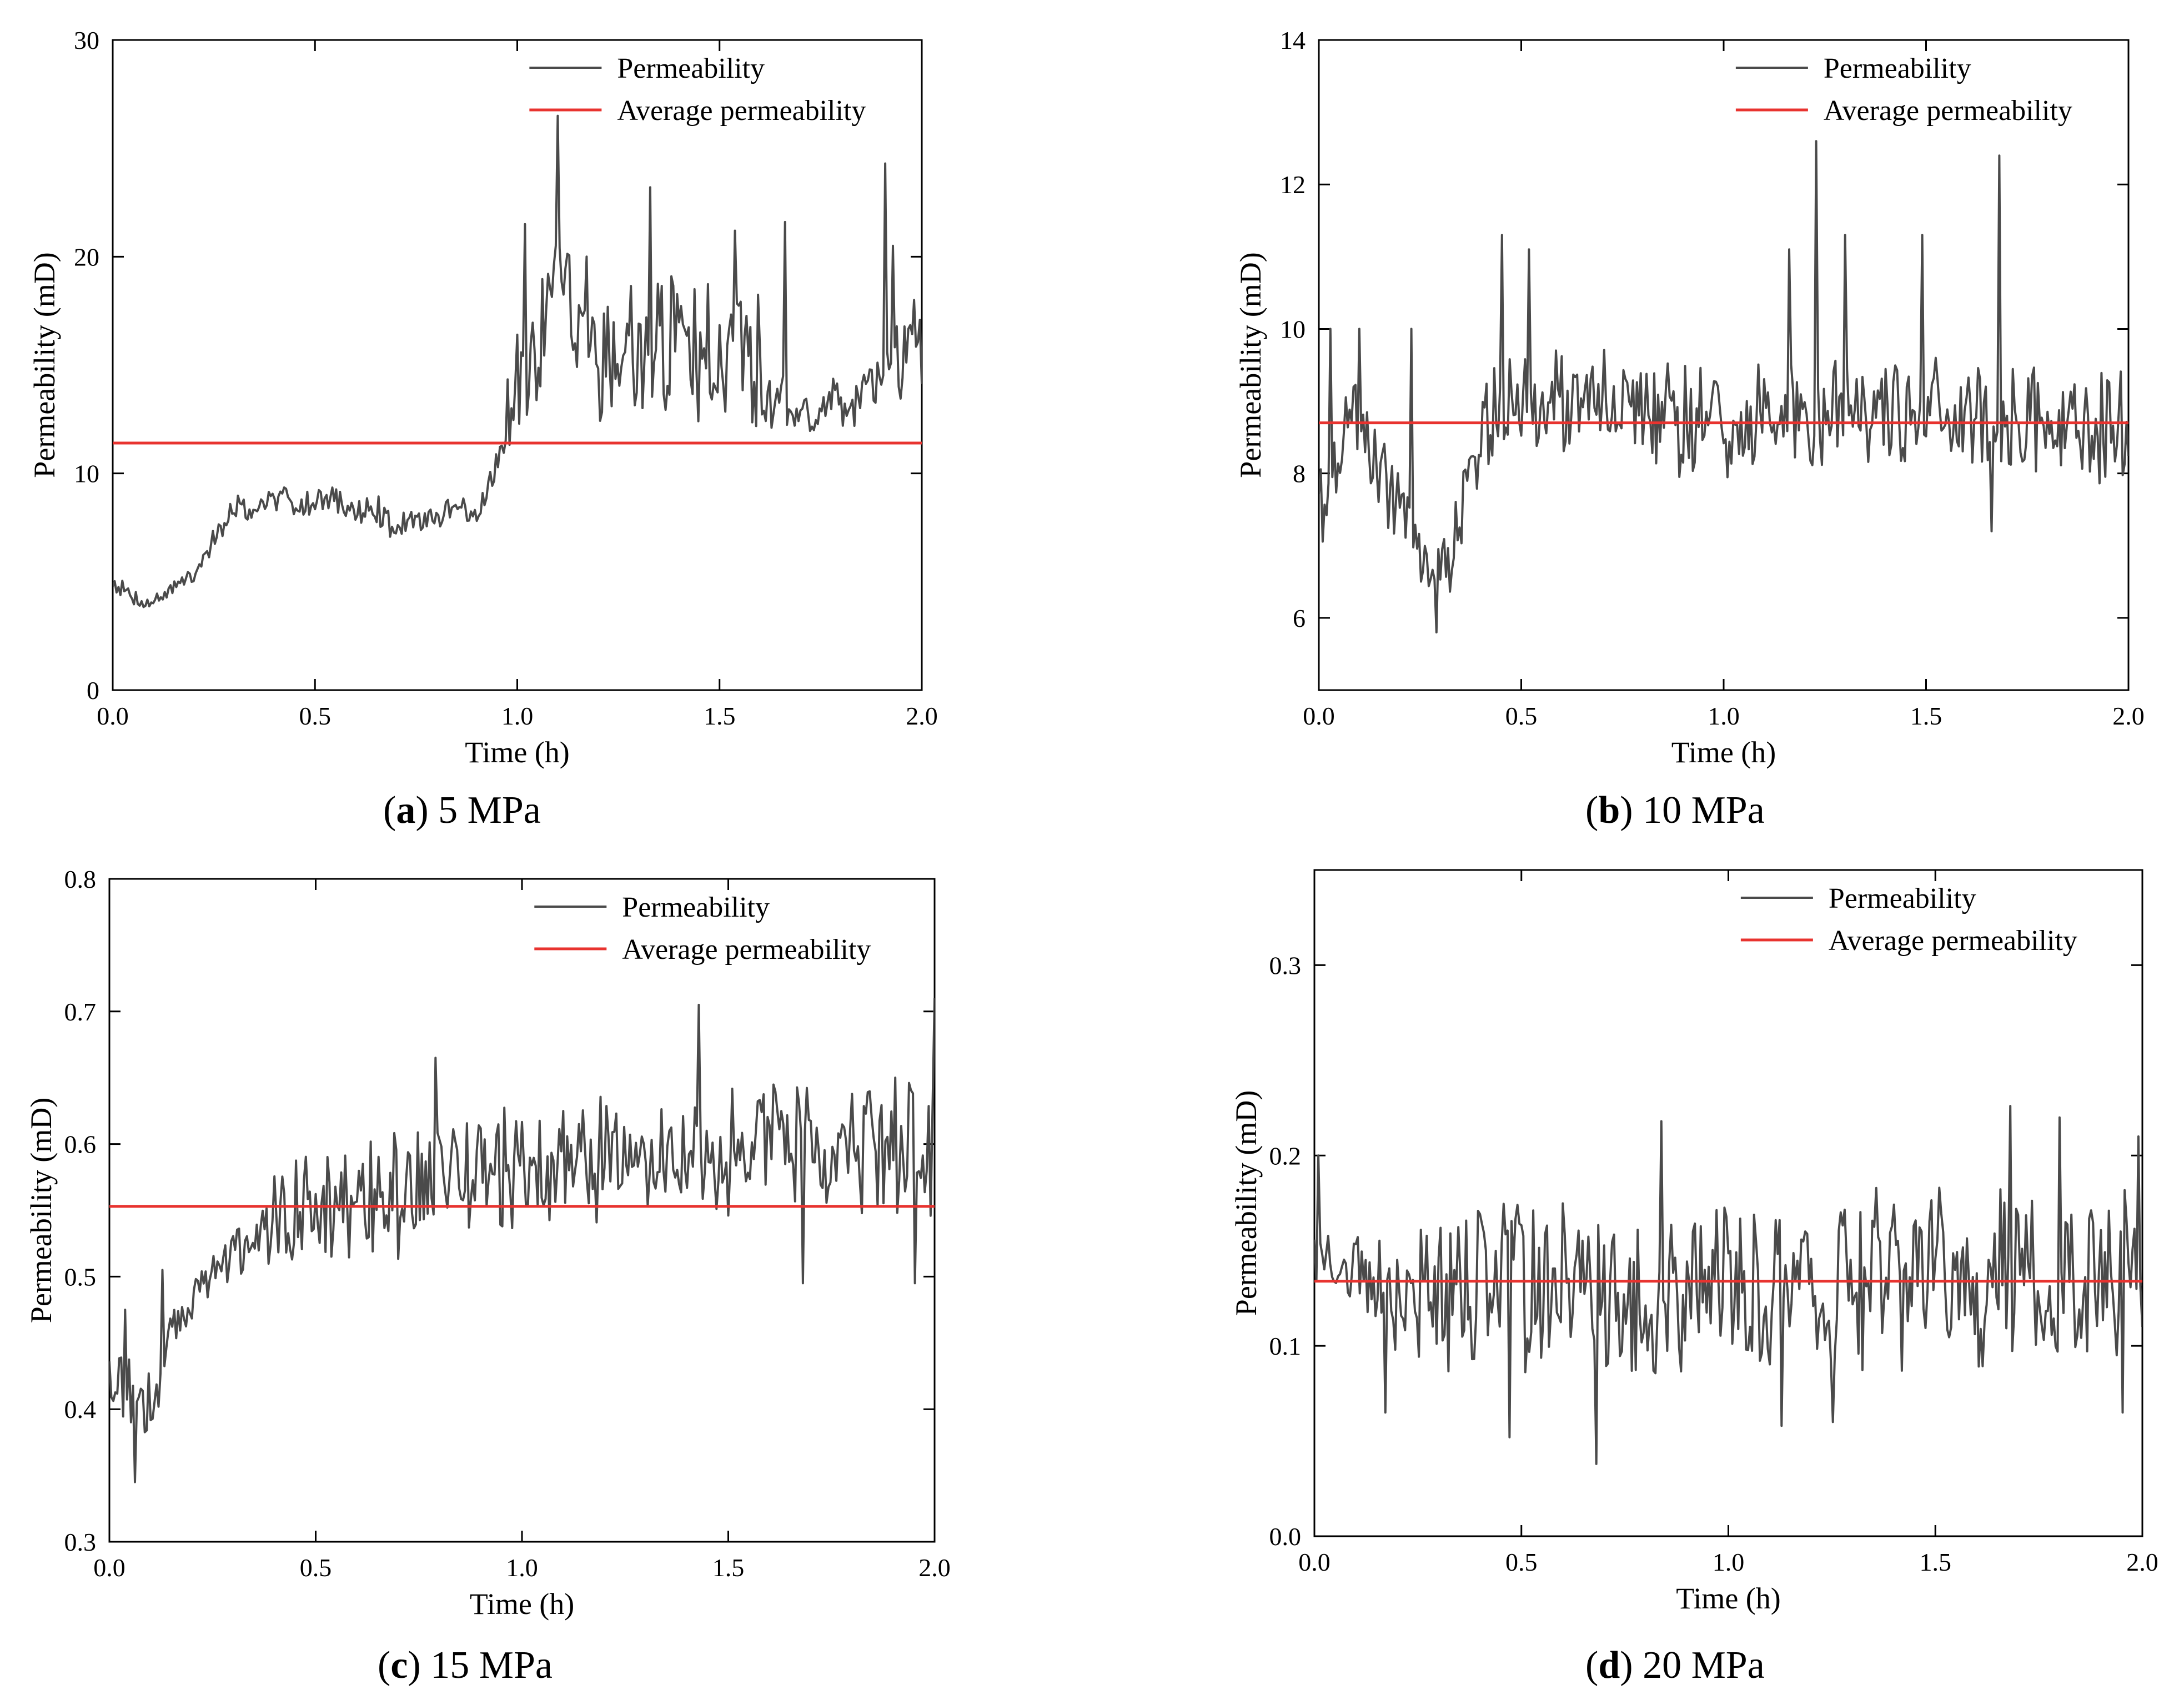 The width and height of the screenshot is (2184, 1705). I want to click on x-tick-label-b: 0.0, so click(1319, 716).